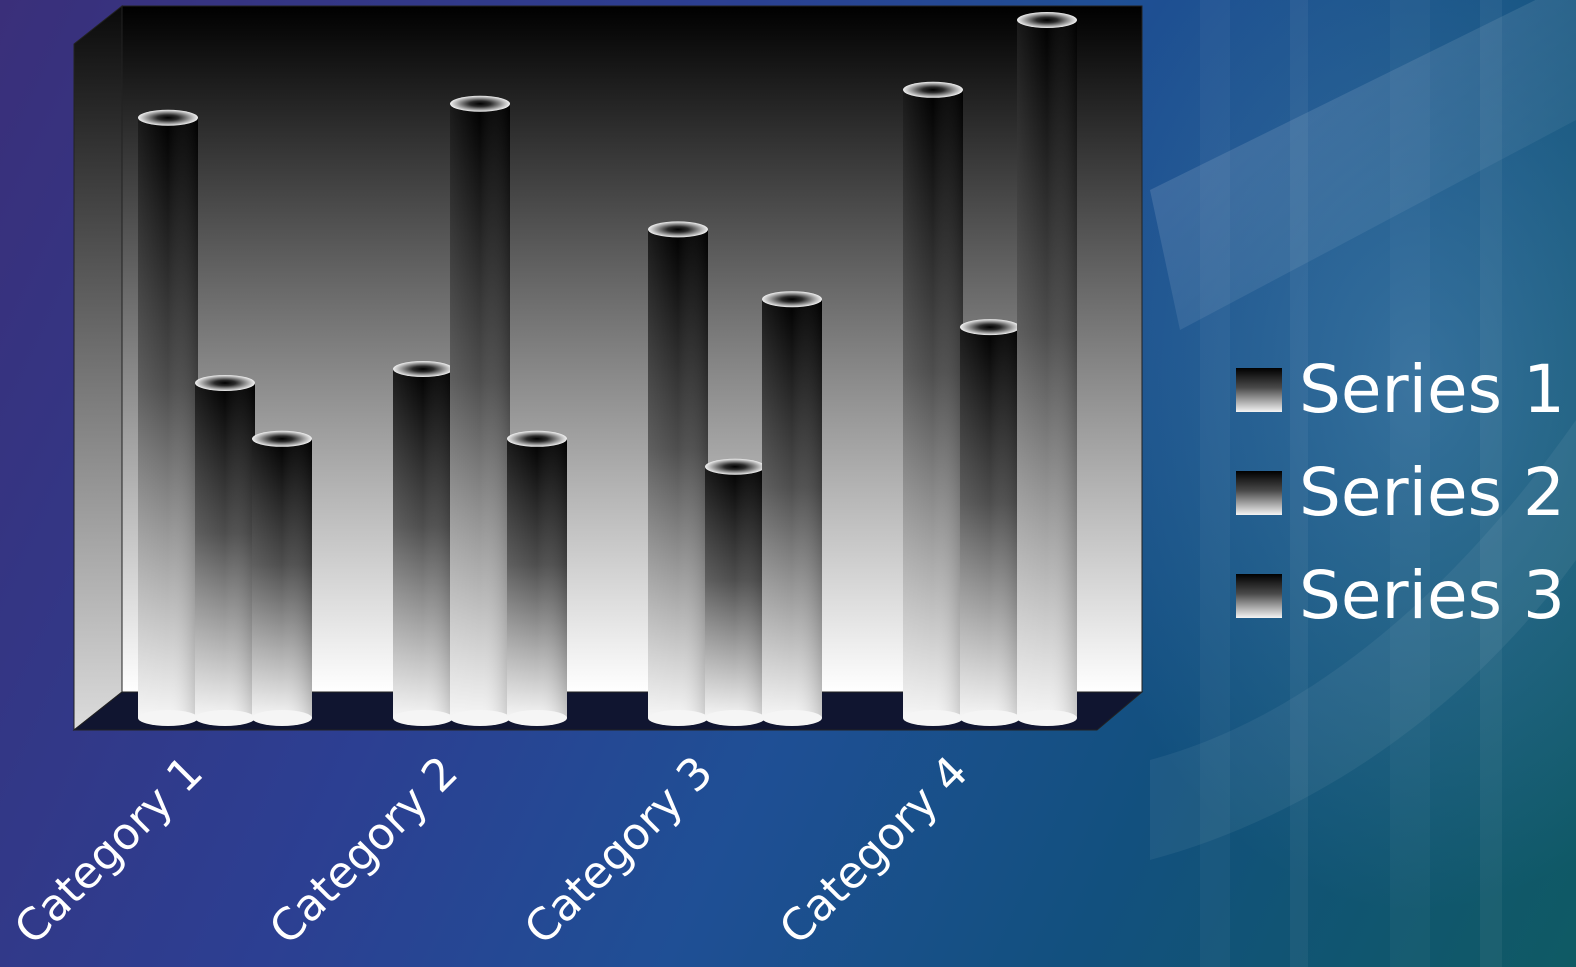 The width and height of the screenshot is (1576, 967). Describe the element at coordinates (491, 851) in the screenshot. I see `x-axis-labels: Category 1 Category 2 Category 3 Category 4` at that location.